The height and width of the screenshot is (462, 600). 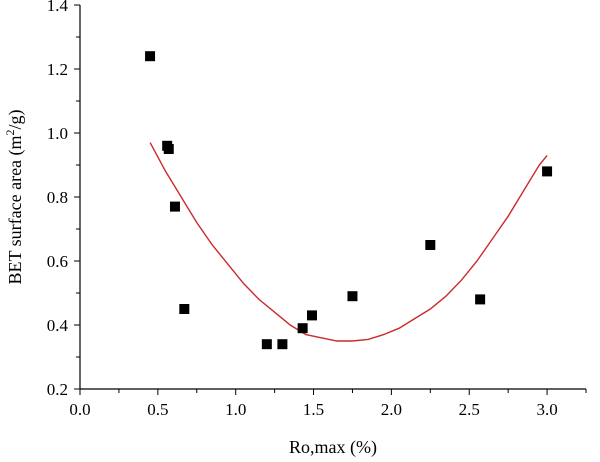 What do you see at coordinates (58, 7) in the screenshot?
I see `y-tick-label: 1.4` at bounding box center [58, 7].